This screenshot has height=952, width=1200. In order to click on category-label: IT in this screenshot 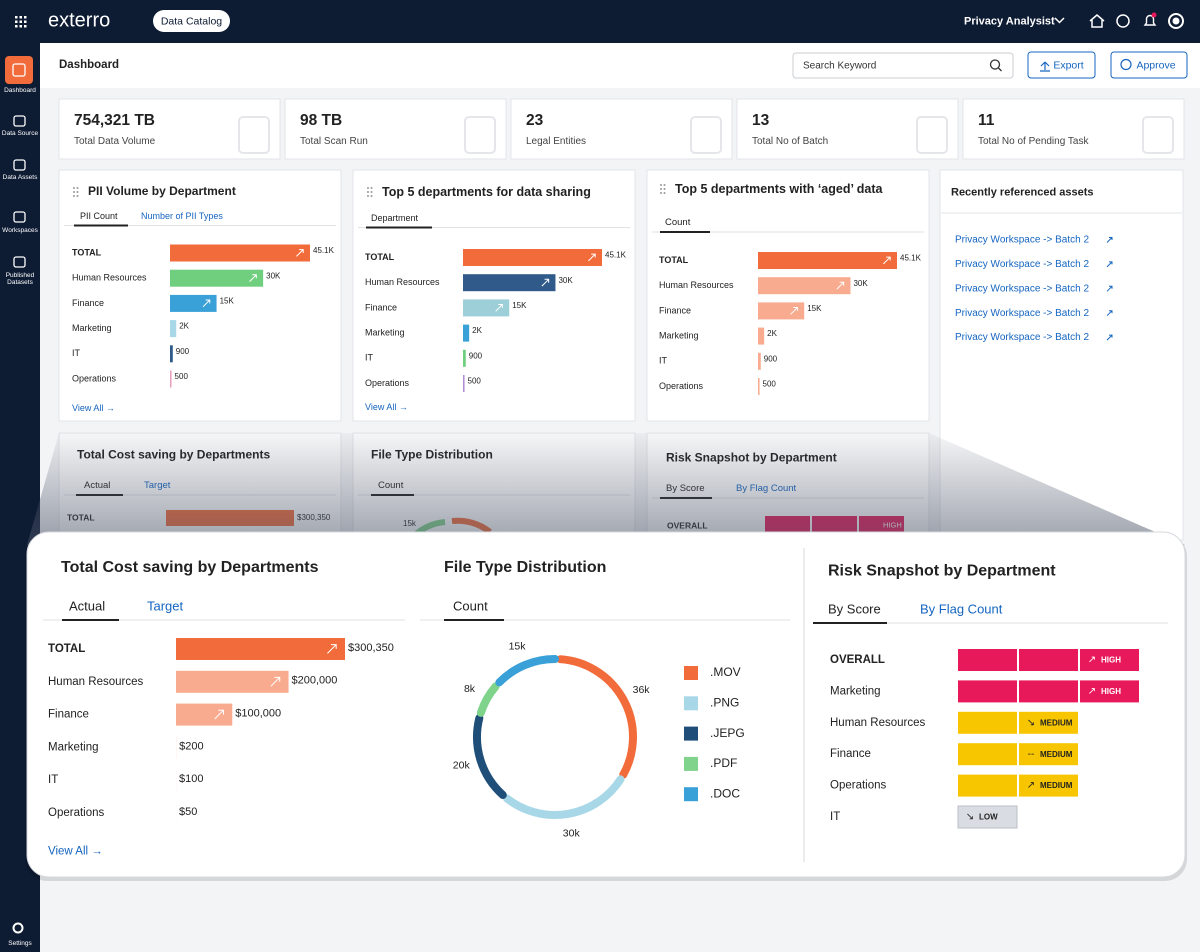, I will do `click(369, 358)`.